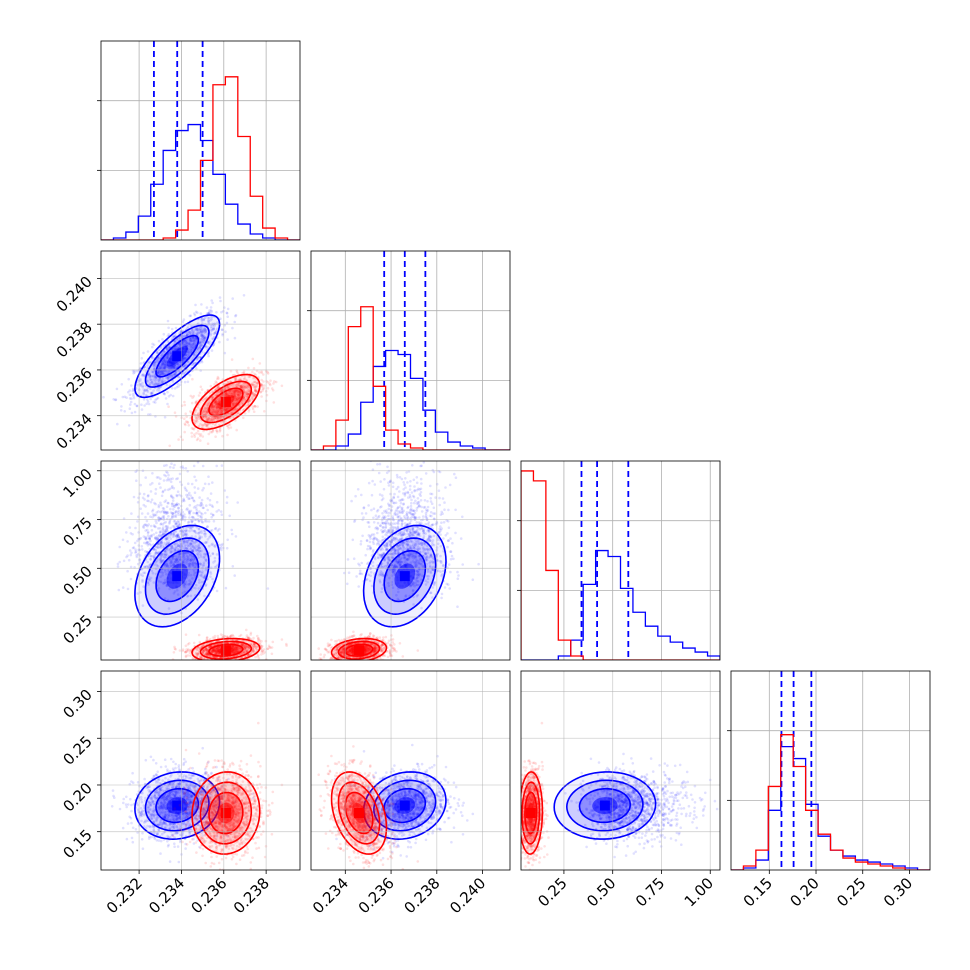 The width and height of the screenshot is (970, 970). Describe the element at coordinates (830, 770) in the screenshot. I see `panel-frame` at that location.